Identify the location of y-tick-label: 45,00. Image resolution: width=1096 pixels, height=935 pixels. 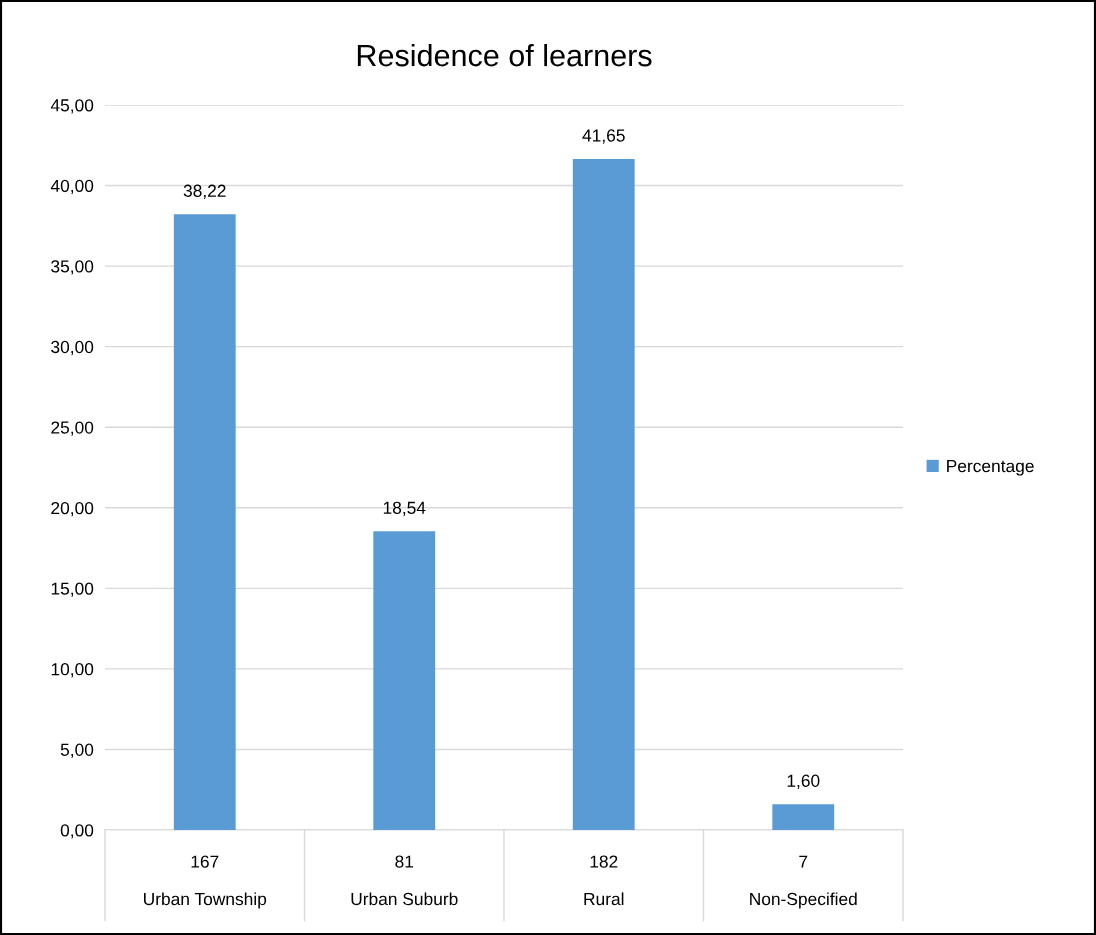
(72, 106).